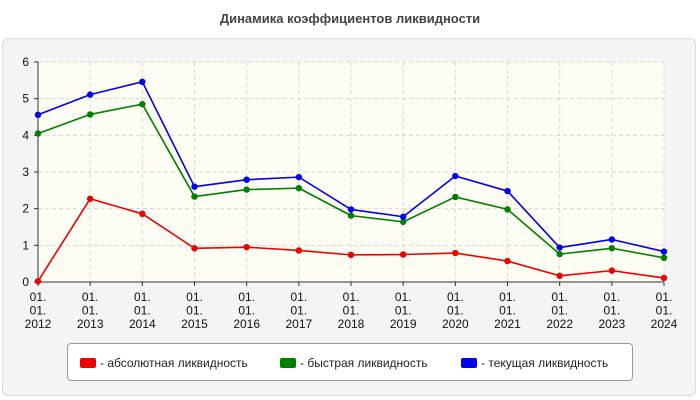 This screenshot has height=400, width=700. I want to click on legend-swatch-quick, so click(288, 363).